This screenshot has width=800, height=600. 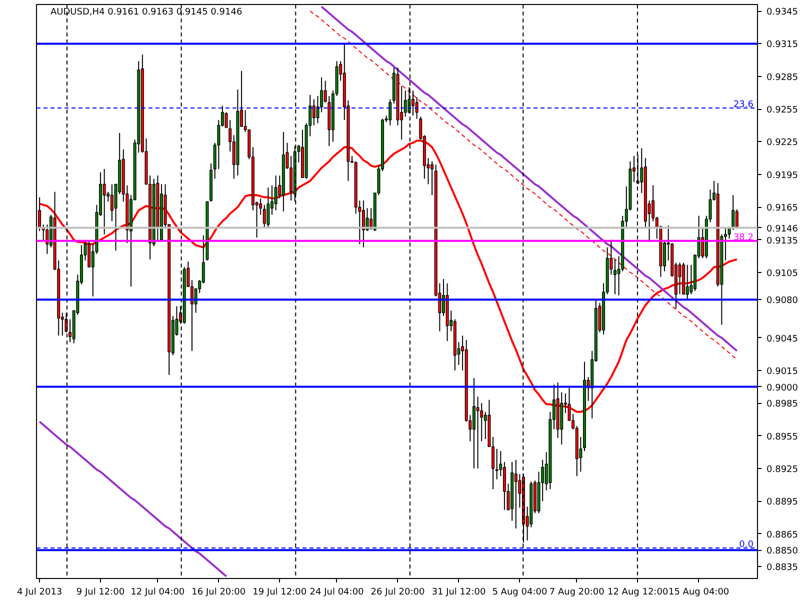 I want to click on annotation: 38.2, so click(x=743, y=237).